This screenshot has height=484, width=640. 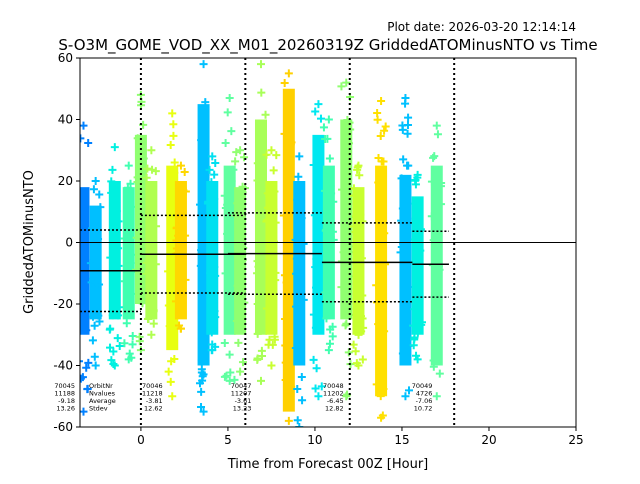 What do you see at coordinates (575, 440) in the screenshot?
I see `x-tick-label: 25` at bounding box center [575, 440].